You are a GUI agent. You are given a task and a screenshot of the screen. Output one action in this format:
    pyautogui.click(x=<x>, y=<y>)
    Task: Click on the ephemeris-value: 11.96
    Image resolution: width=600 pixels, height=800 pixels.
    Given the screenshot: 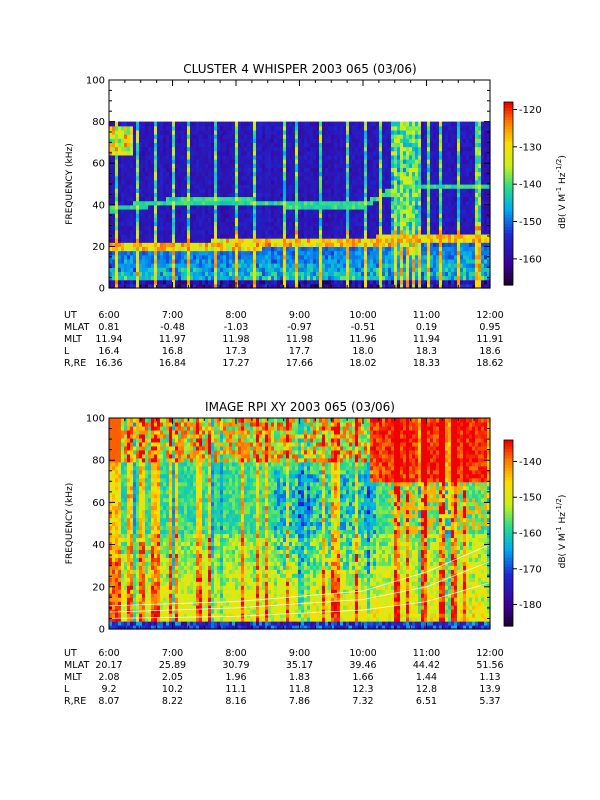 What is the action you would take?
    pyautogui.click(x=362, y=339)
    